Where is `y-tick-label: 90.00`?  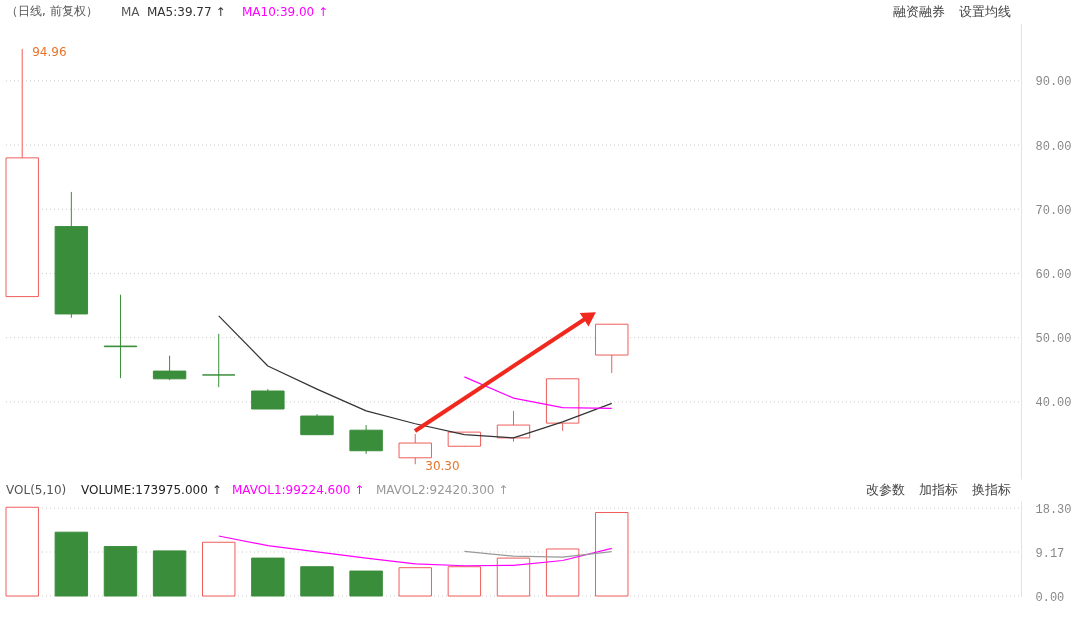 y-tick-label: 90.00 is located at coordinates (1053, 82).